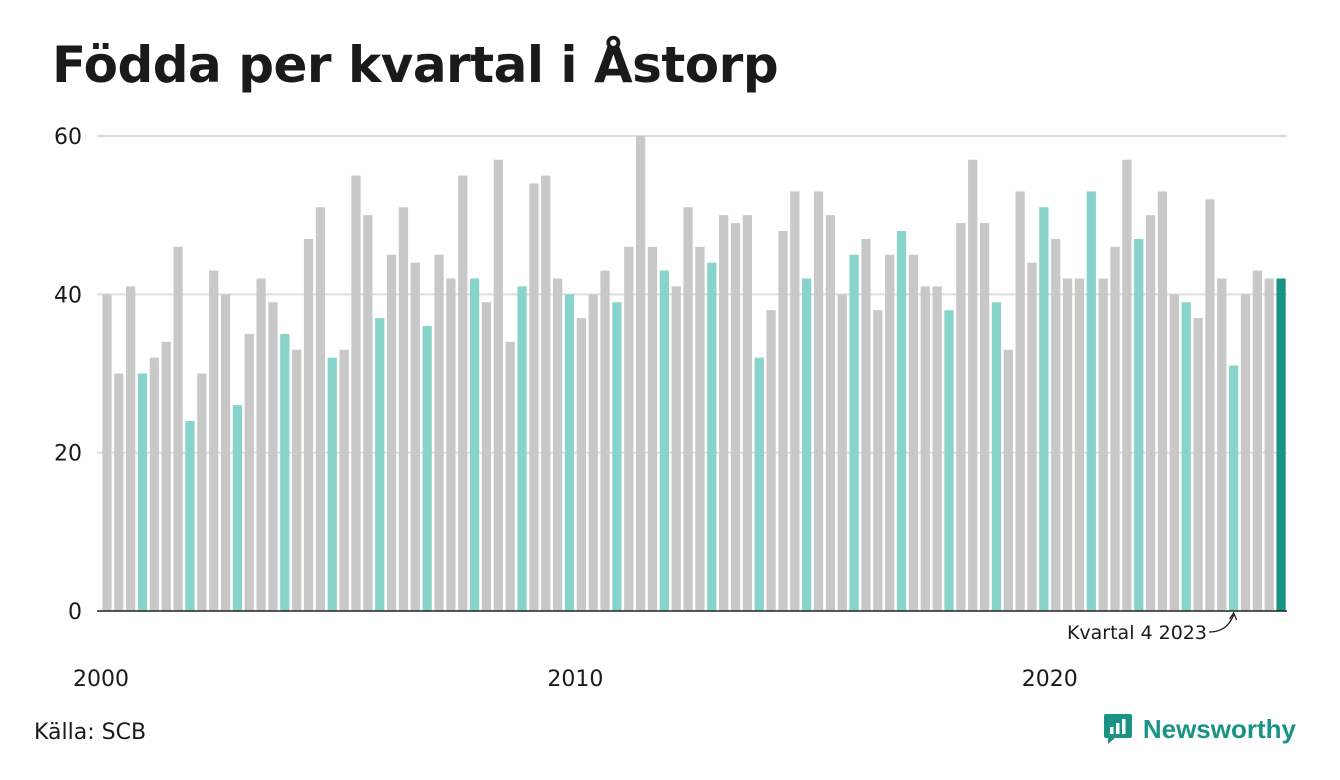 This screenshot has height=780, width=1340. Describe the element at coordinates (415, 65) in the screenshot. I see `chart-title: Födda per kvartal i Åstorp` at that location.